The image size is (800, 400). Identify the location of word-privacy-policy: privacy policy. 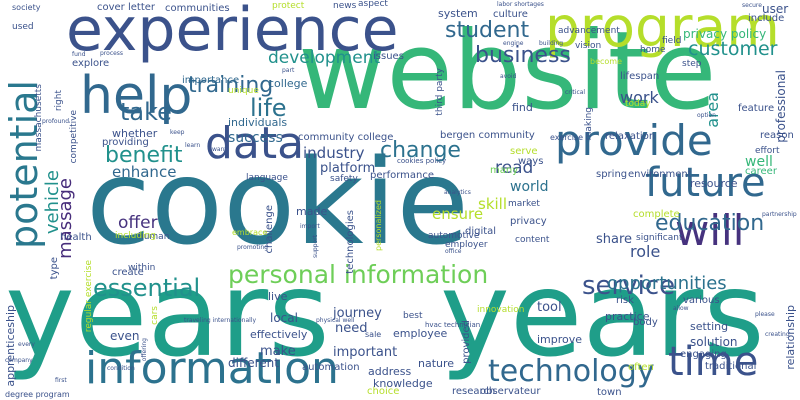
(725, 34).